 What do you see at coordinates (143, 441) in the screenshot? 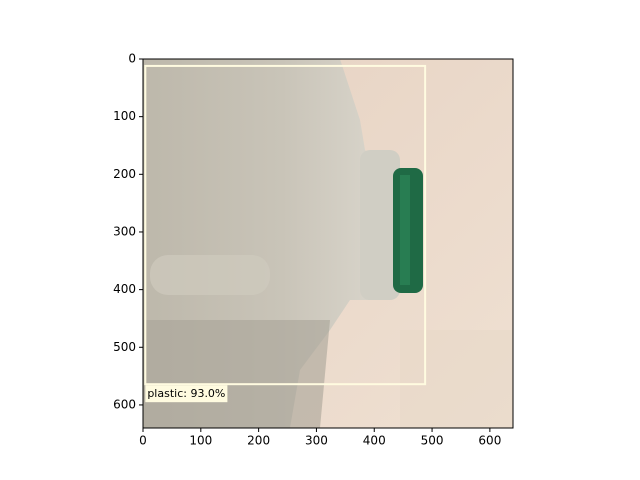
I see `x-tick-label: 0` at bounding box center [143, 441].